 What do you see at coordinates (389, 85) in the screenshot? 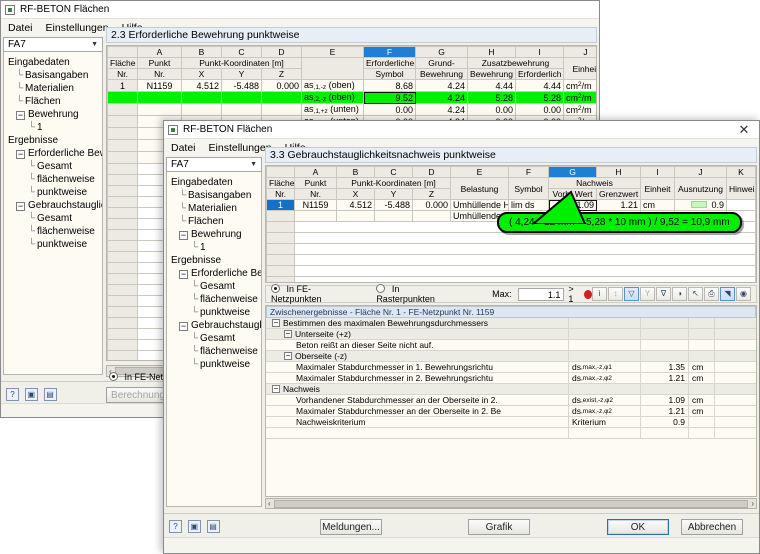
I see `cell-erforderliche-bewehrung: 8.68` at bounding box center [389, 85].